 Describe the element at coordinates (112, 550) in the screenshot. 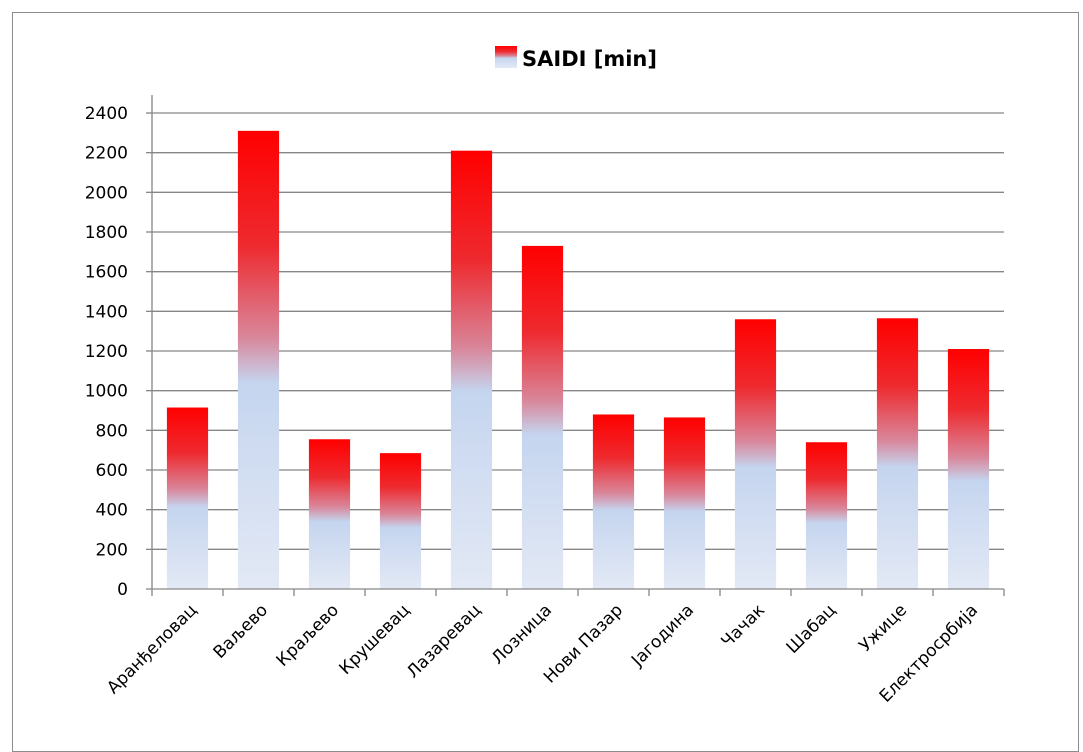

I see `y-tick-label: 200` at that location.